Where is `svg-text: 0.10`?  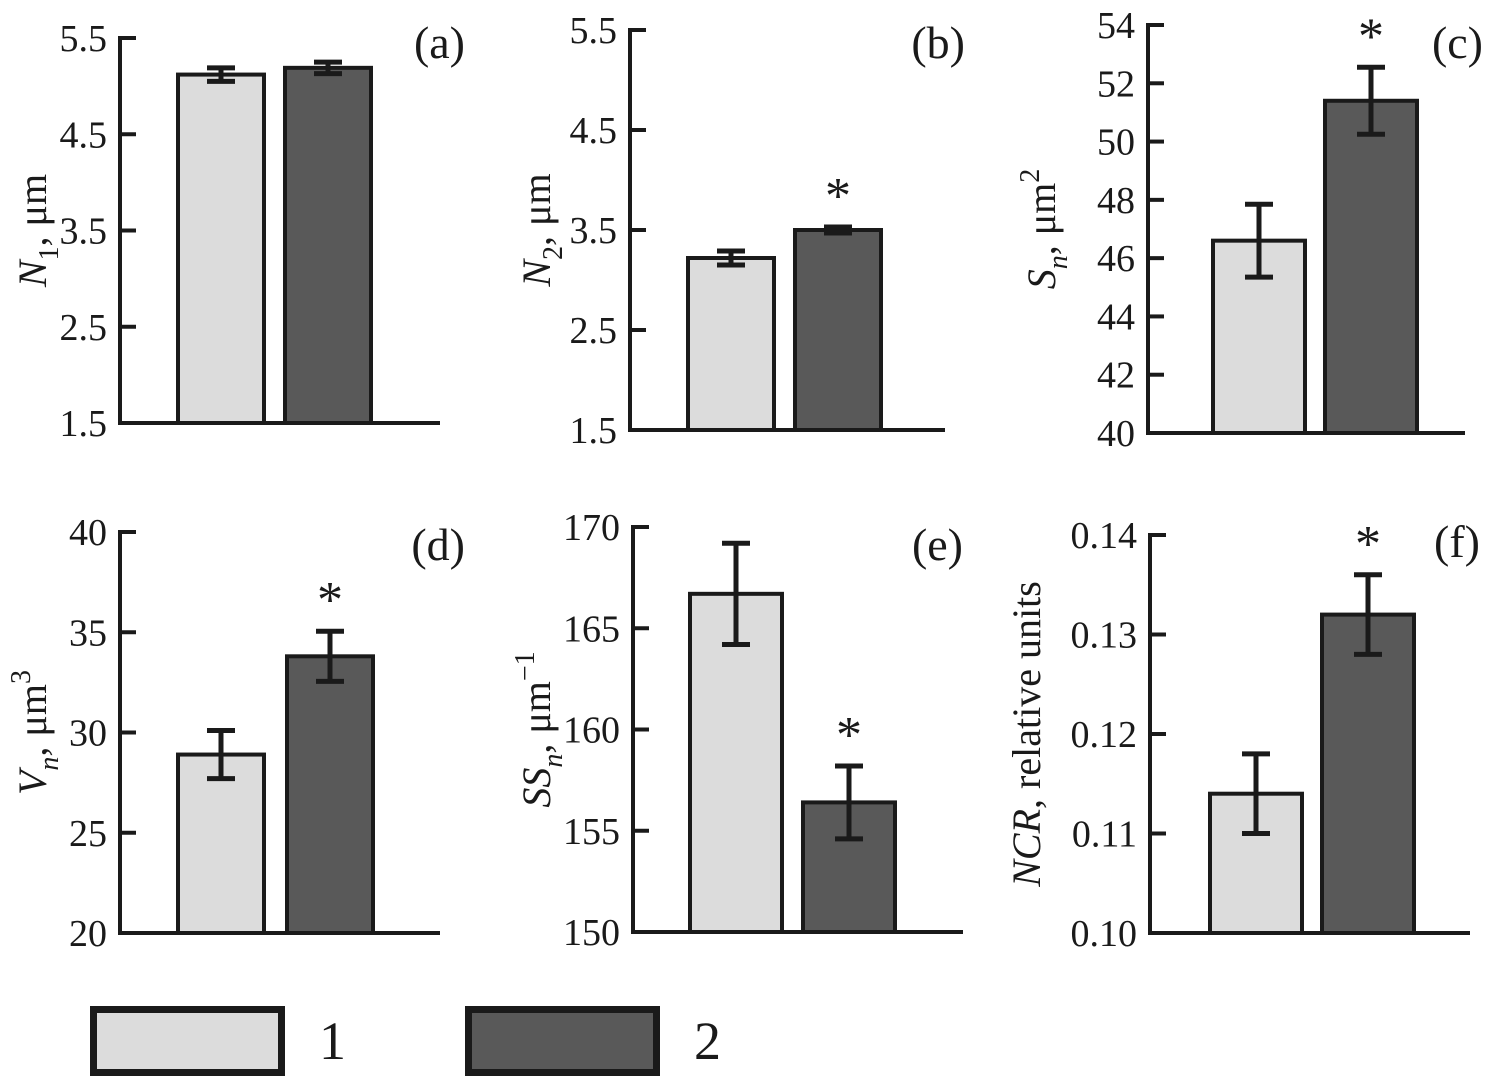
svg-text: 0.10 is located at coordinates (1104, 934).